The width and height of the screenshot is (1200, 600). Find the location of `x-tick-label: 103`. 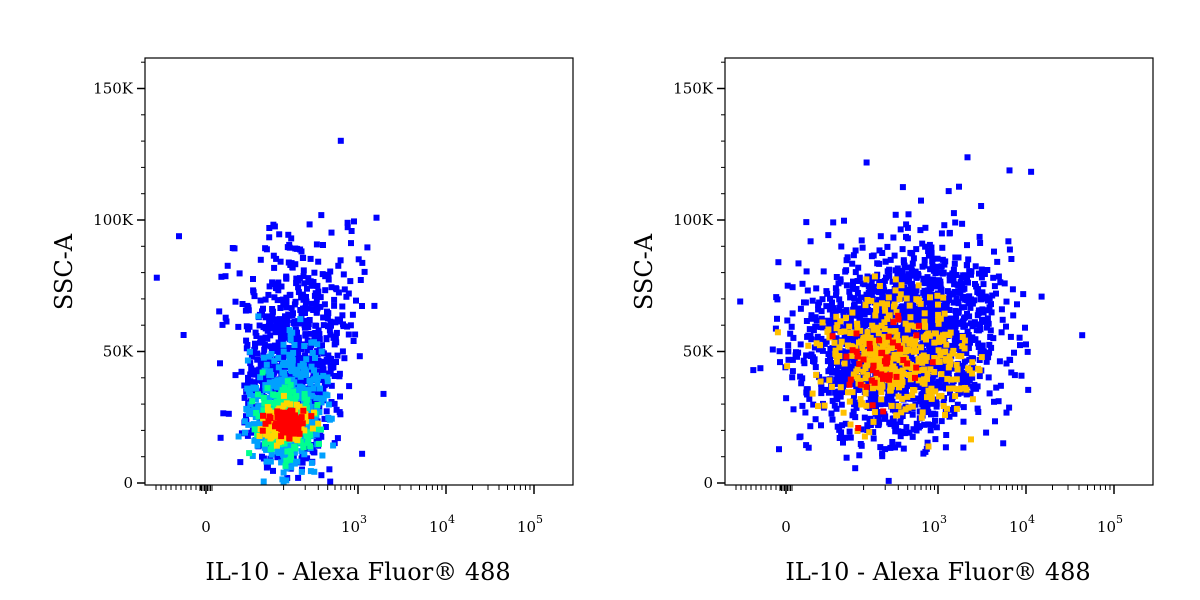

x-tick-label: 103 is located at coordinates (354, 524).